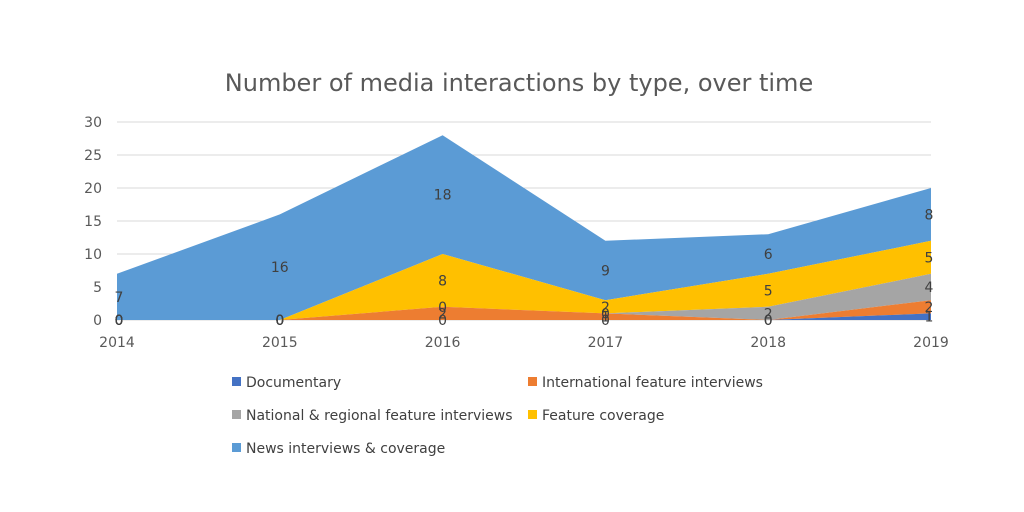  What do you see at coordinates (931, 343) in the screenshot?
I see `x-tick-label: 2019` at bounding box center [931, 343].